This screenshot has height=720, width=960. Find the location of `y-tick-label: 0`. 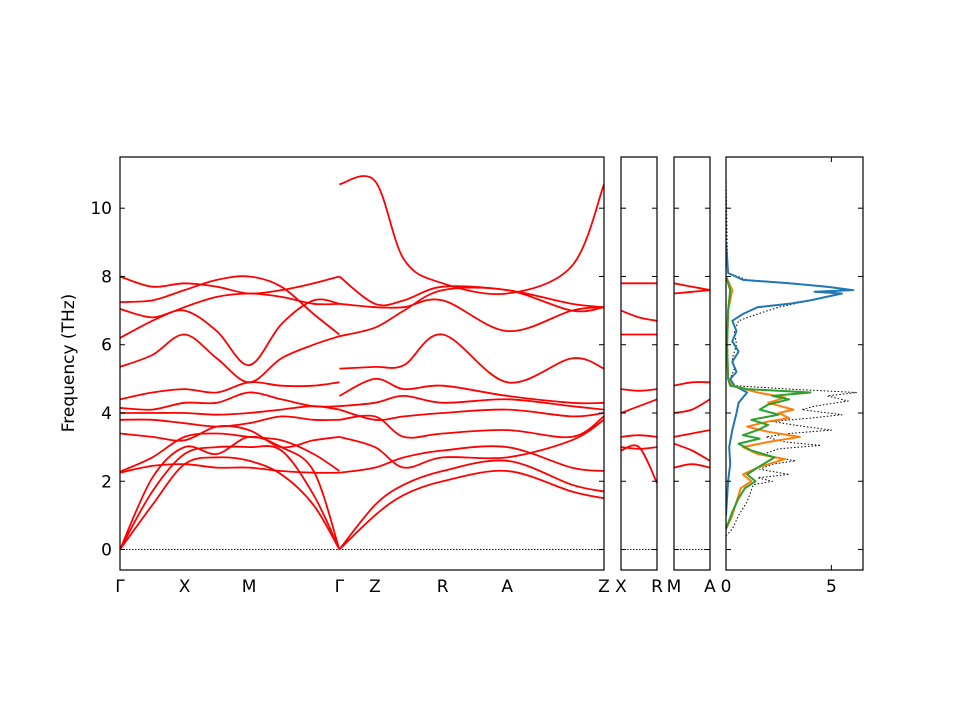

y-tick-label: 0 is located at coordinates (106, 551).